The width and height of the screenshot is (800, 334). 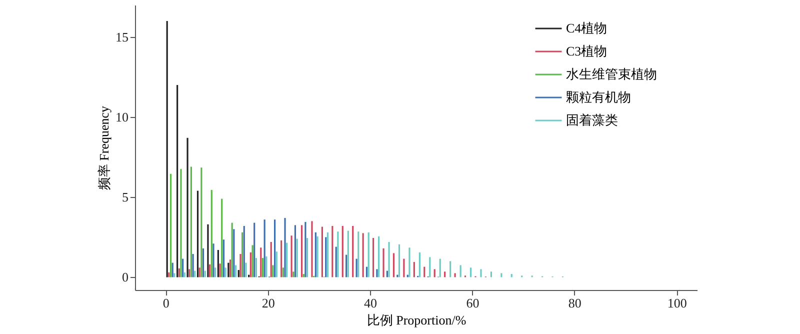 What do you see at coordinates (611, 74) in the screenshot?
I see `legend-label: 水生维管束植物` at bounding box center [611, 74].